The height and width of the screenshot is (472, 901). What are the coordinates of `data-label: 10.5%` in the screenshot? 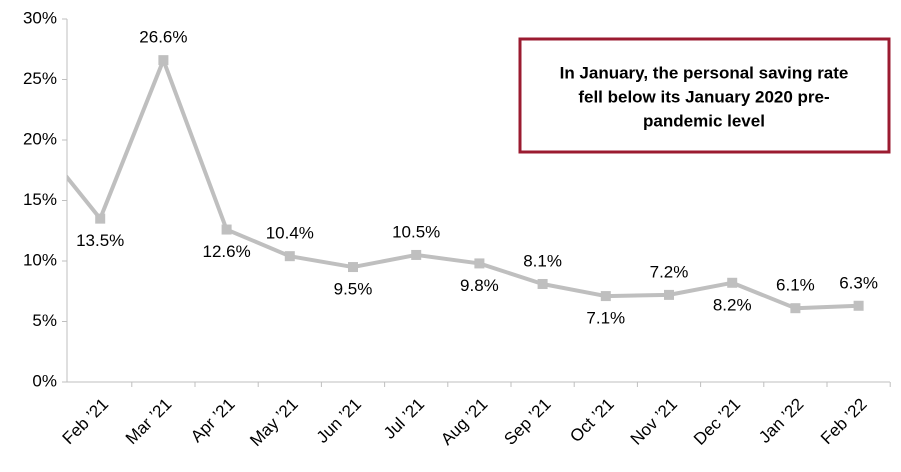 It's located at (416, 231).